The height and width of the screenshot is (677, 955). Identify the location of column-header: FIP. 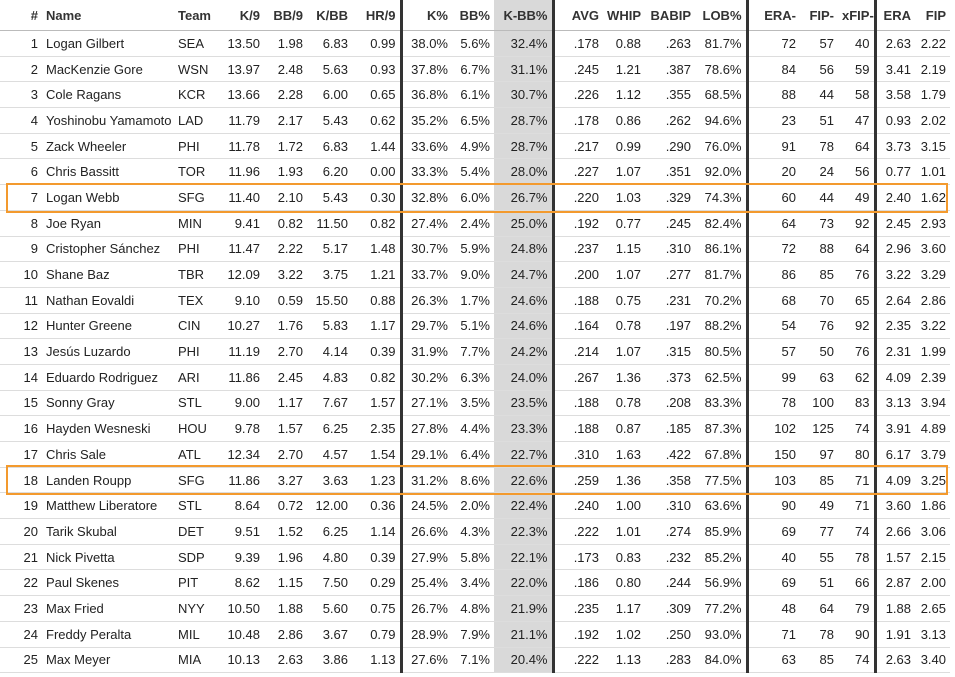
(932, 15).